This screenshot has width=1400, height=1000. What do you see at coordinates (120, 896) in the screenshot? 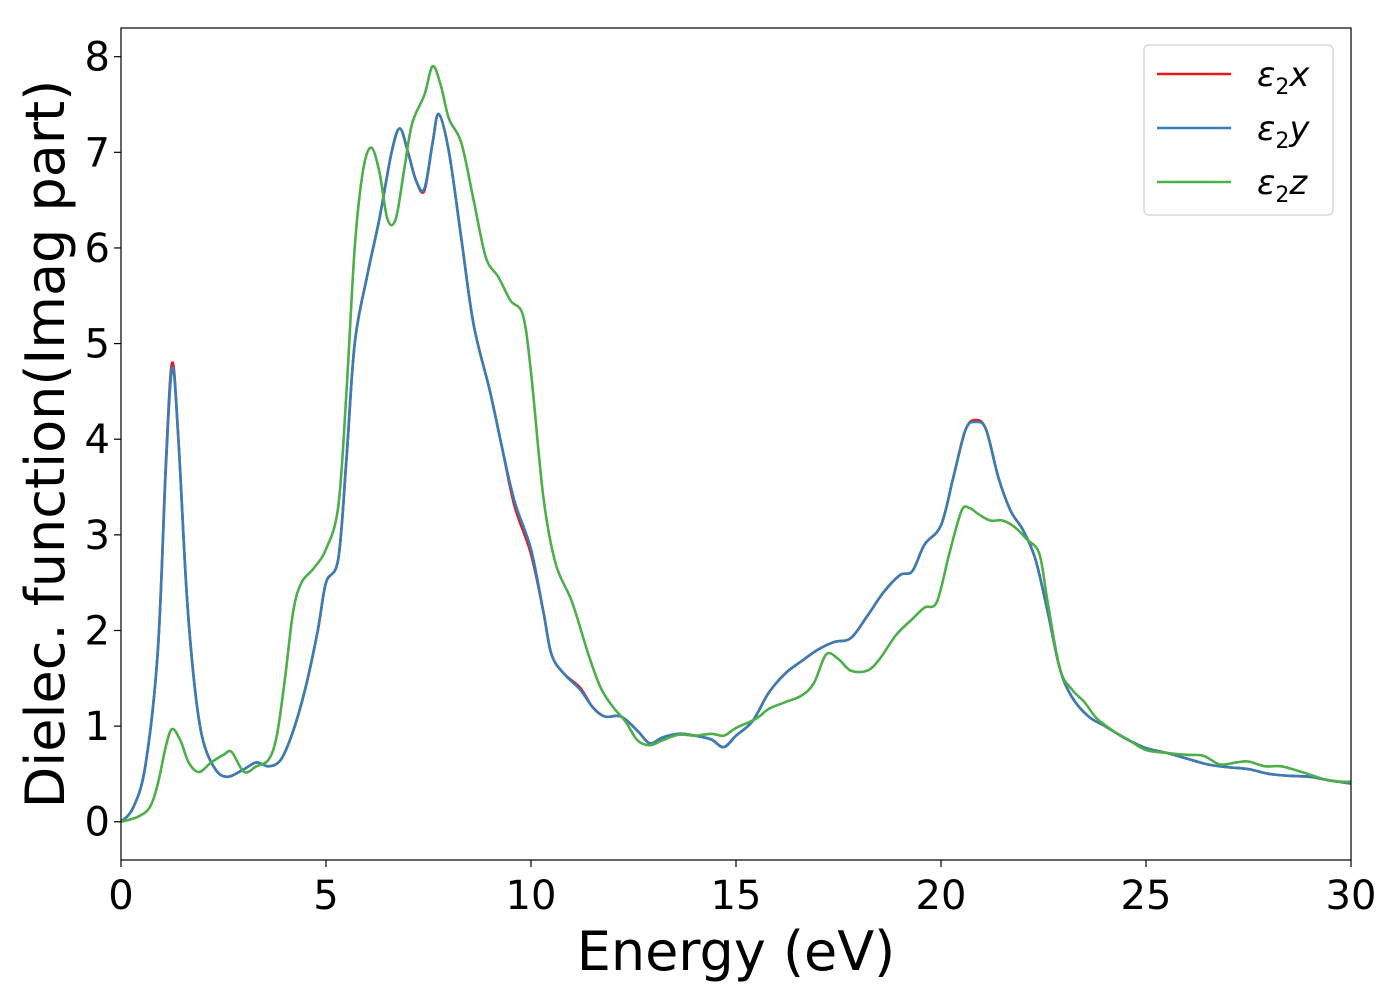
I see `x-tick-label: 0` at bounding box center [120, 896].